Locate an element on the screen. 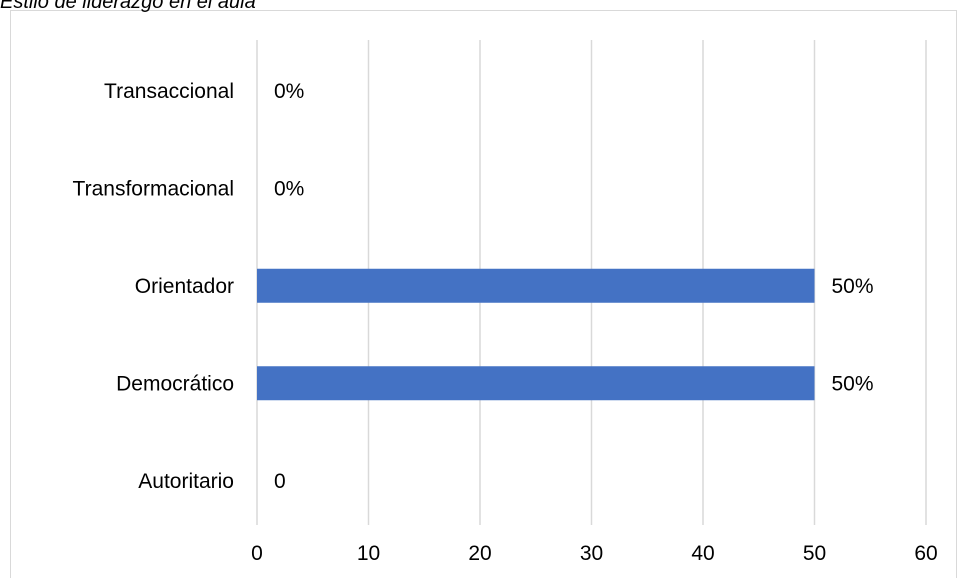 This screenshot has height=578, width=957. x-tick-label: 0 is located at coordinates (257, 553).